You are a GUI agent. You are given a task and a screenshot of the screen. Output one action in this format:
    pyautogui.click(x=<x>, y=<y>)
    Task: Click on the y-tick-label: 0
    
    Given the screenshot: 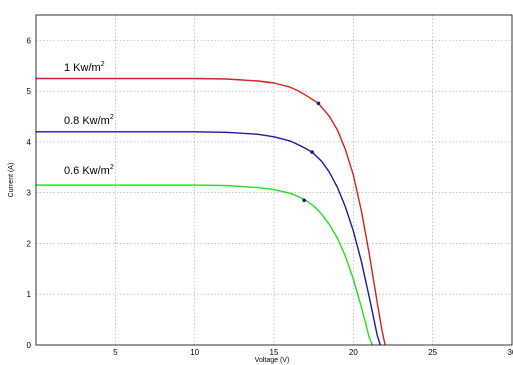 What is the action you would take?
    pyautogui.click(x=29, y=345)
    